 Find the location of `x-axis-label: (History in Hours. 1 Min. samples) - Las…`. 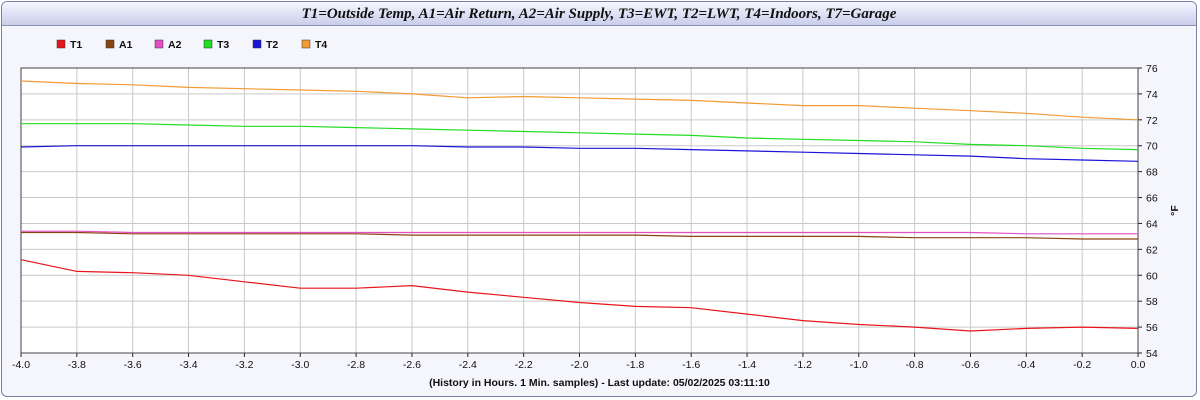

x-axis-label: (History in Hours. 1 Min. samples) - Las… is located at coordinates (599, 383).